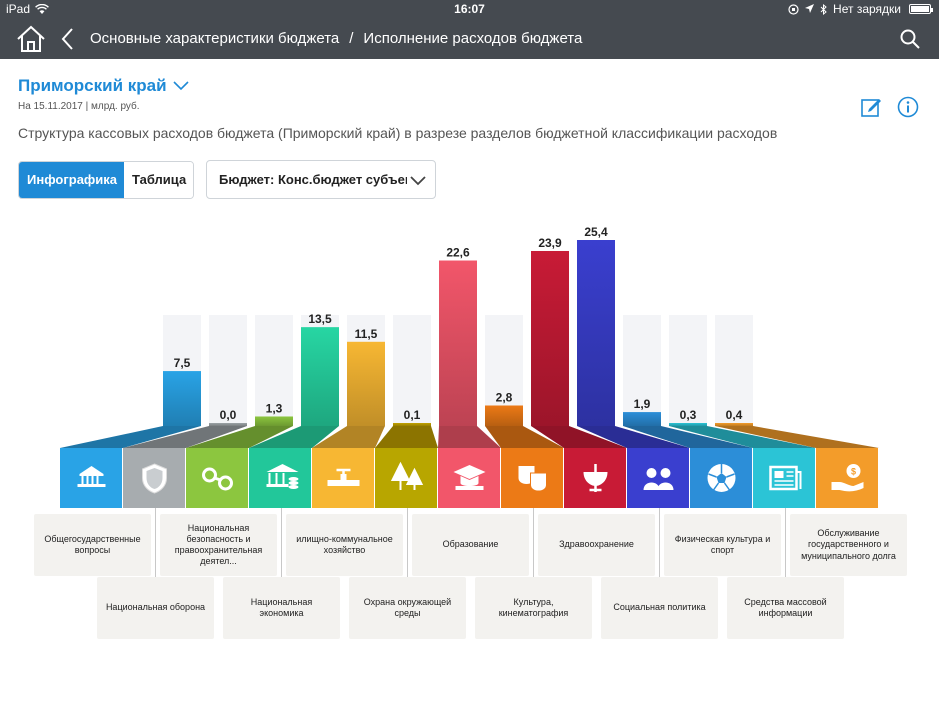 The height and width of the screenshot is (704, 939). I want to click on home-icon, so click(31, 39).